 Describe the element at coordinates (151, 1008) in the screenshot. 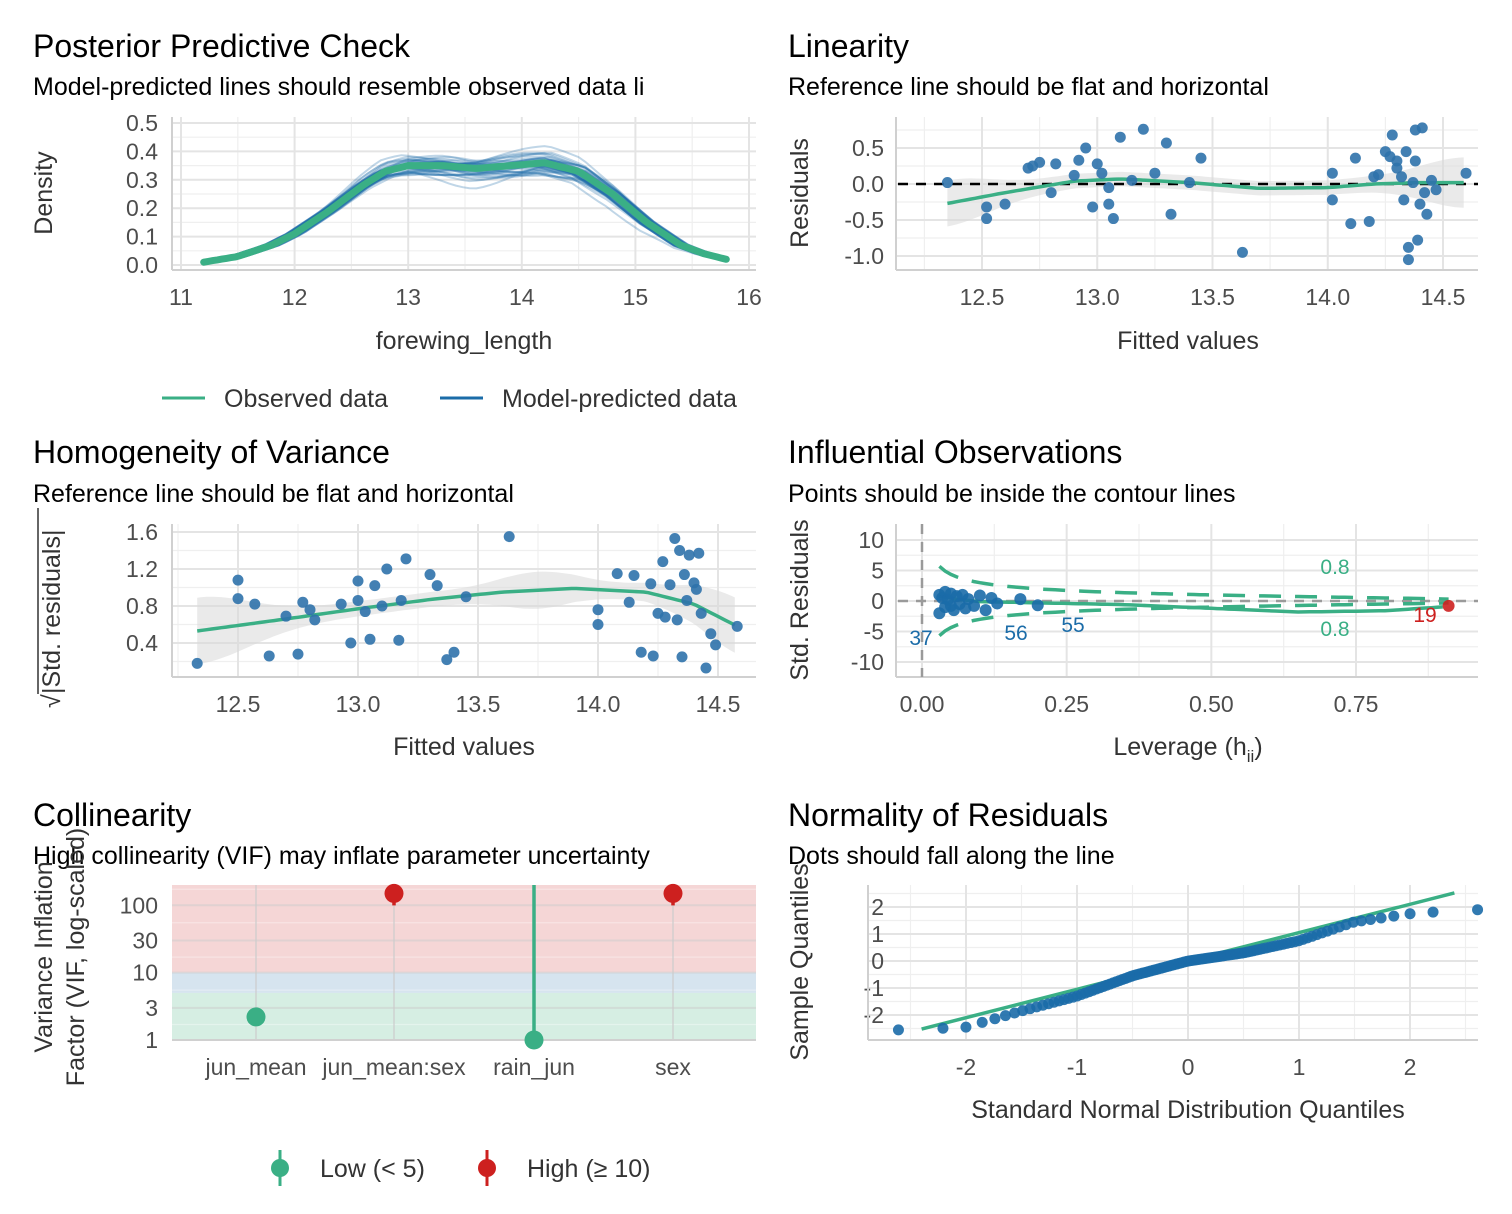

I see `collinearity-ytick-label: 3` at that location.